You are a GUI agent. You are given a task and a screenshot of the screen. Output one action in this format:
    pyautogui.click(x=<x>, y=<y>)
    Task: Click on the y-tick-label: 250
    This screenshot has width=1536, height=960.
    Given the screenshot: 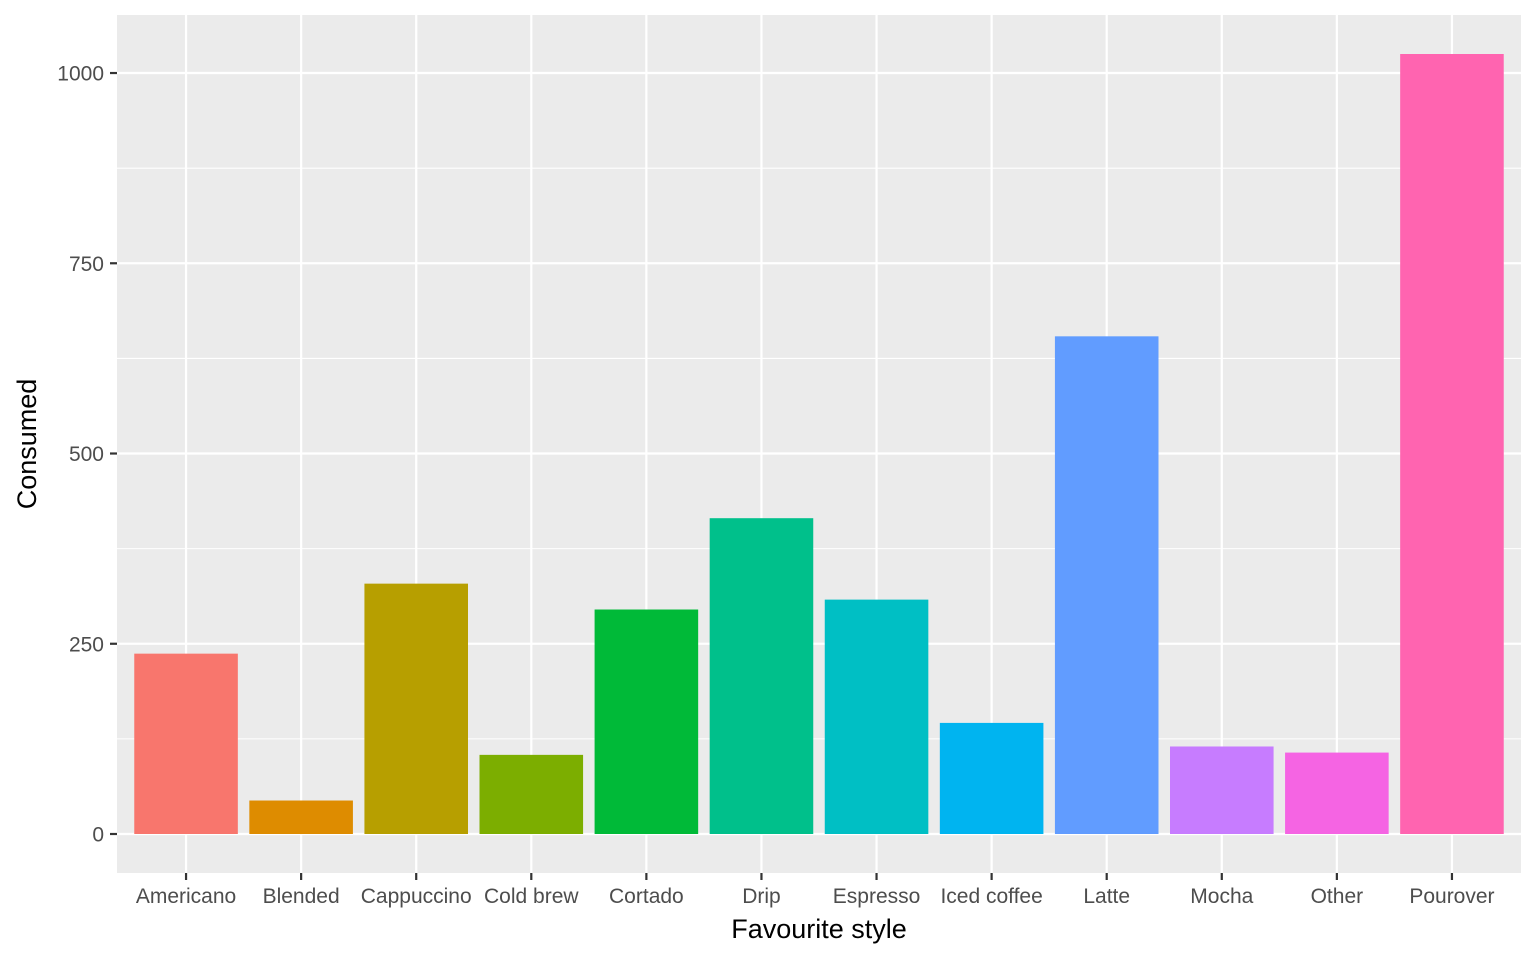 What is the action you would take?
    pyautogui.click(x=86, y=644)
    